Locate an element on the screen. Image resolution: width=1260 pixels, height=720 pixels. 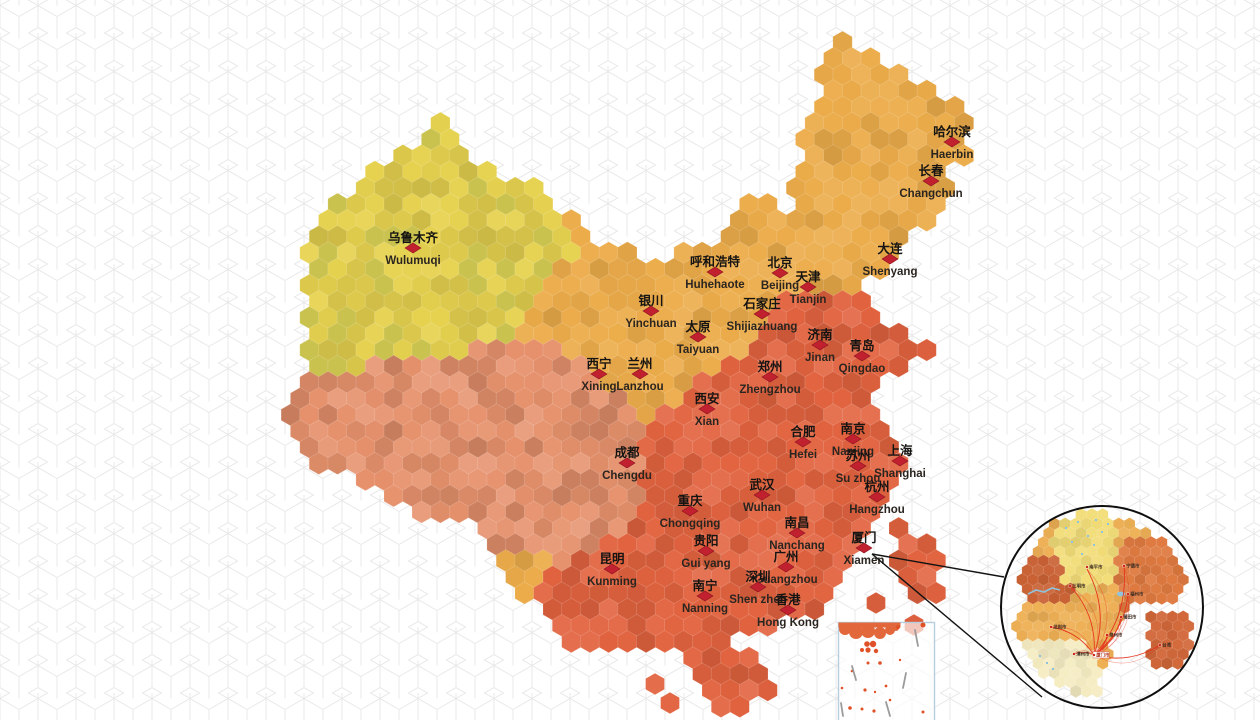
inset-city-label: 南平市 is located at coordinates (1096, 567).